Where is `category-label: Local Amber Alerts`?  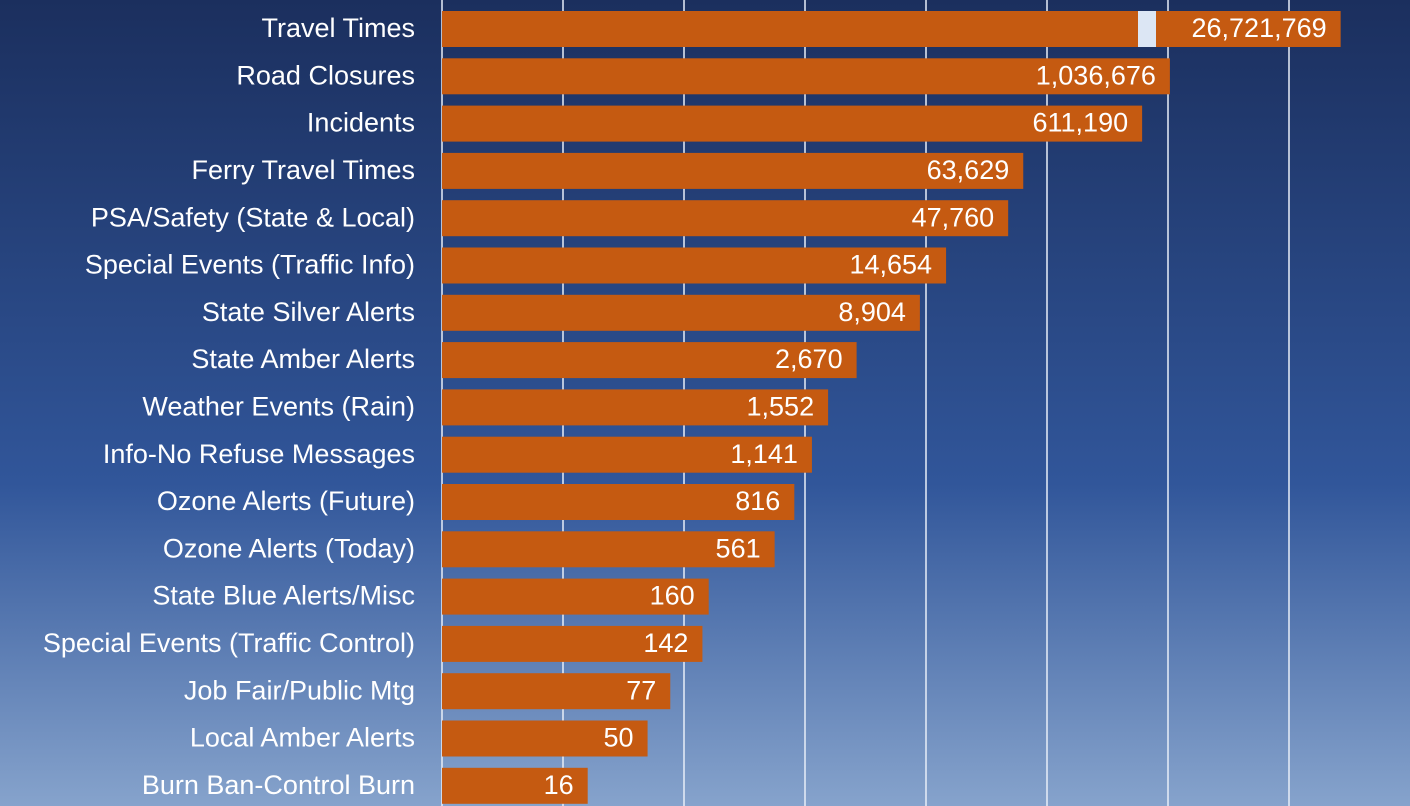
category-label: Local Amber Alerts is located at coordinates (302, 738).